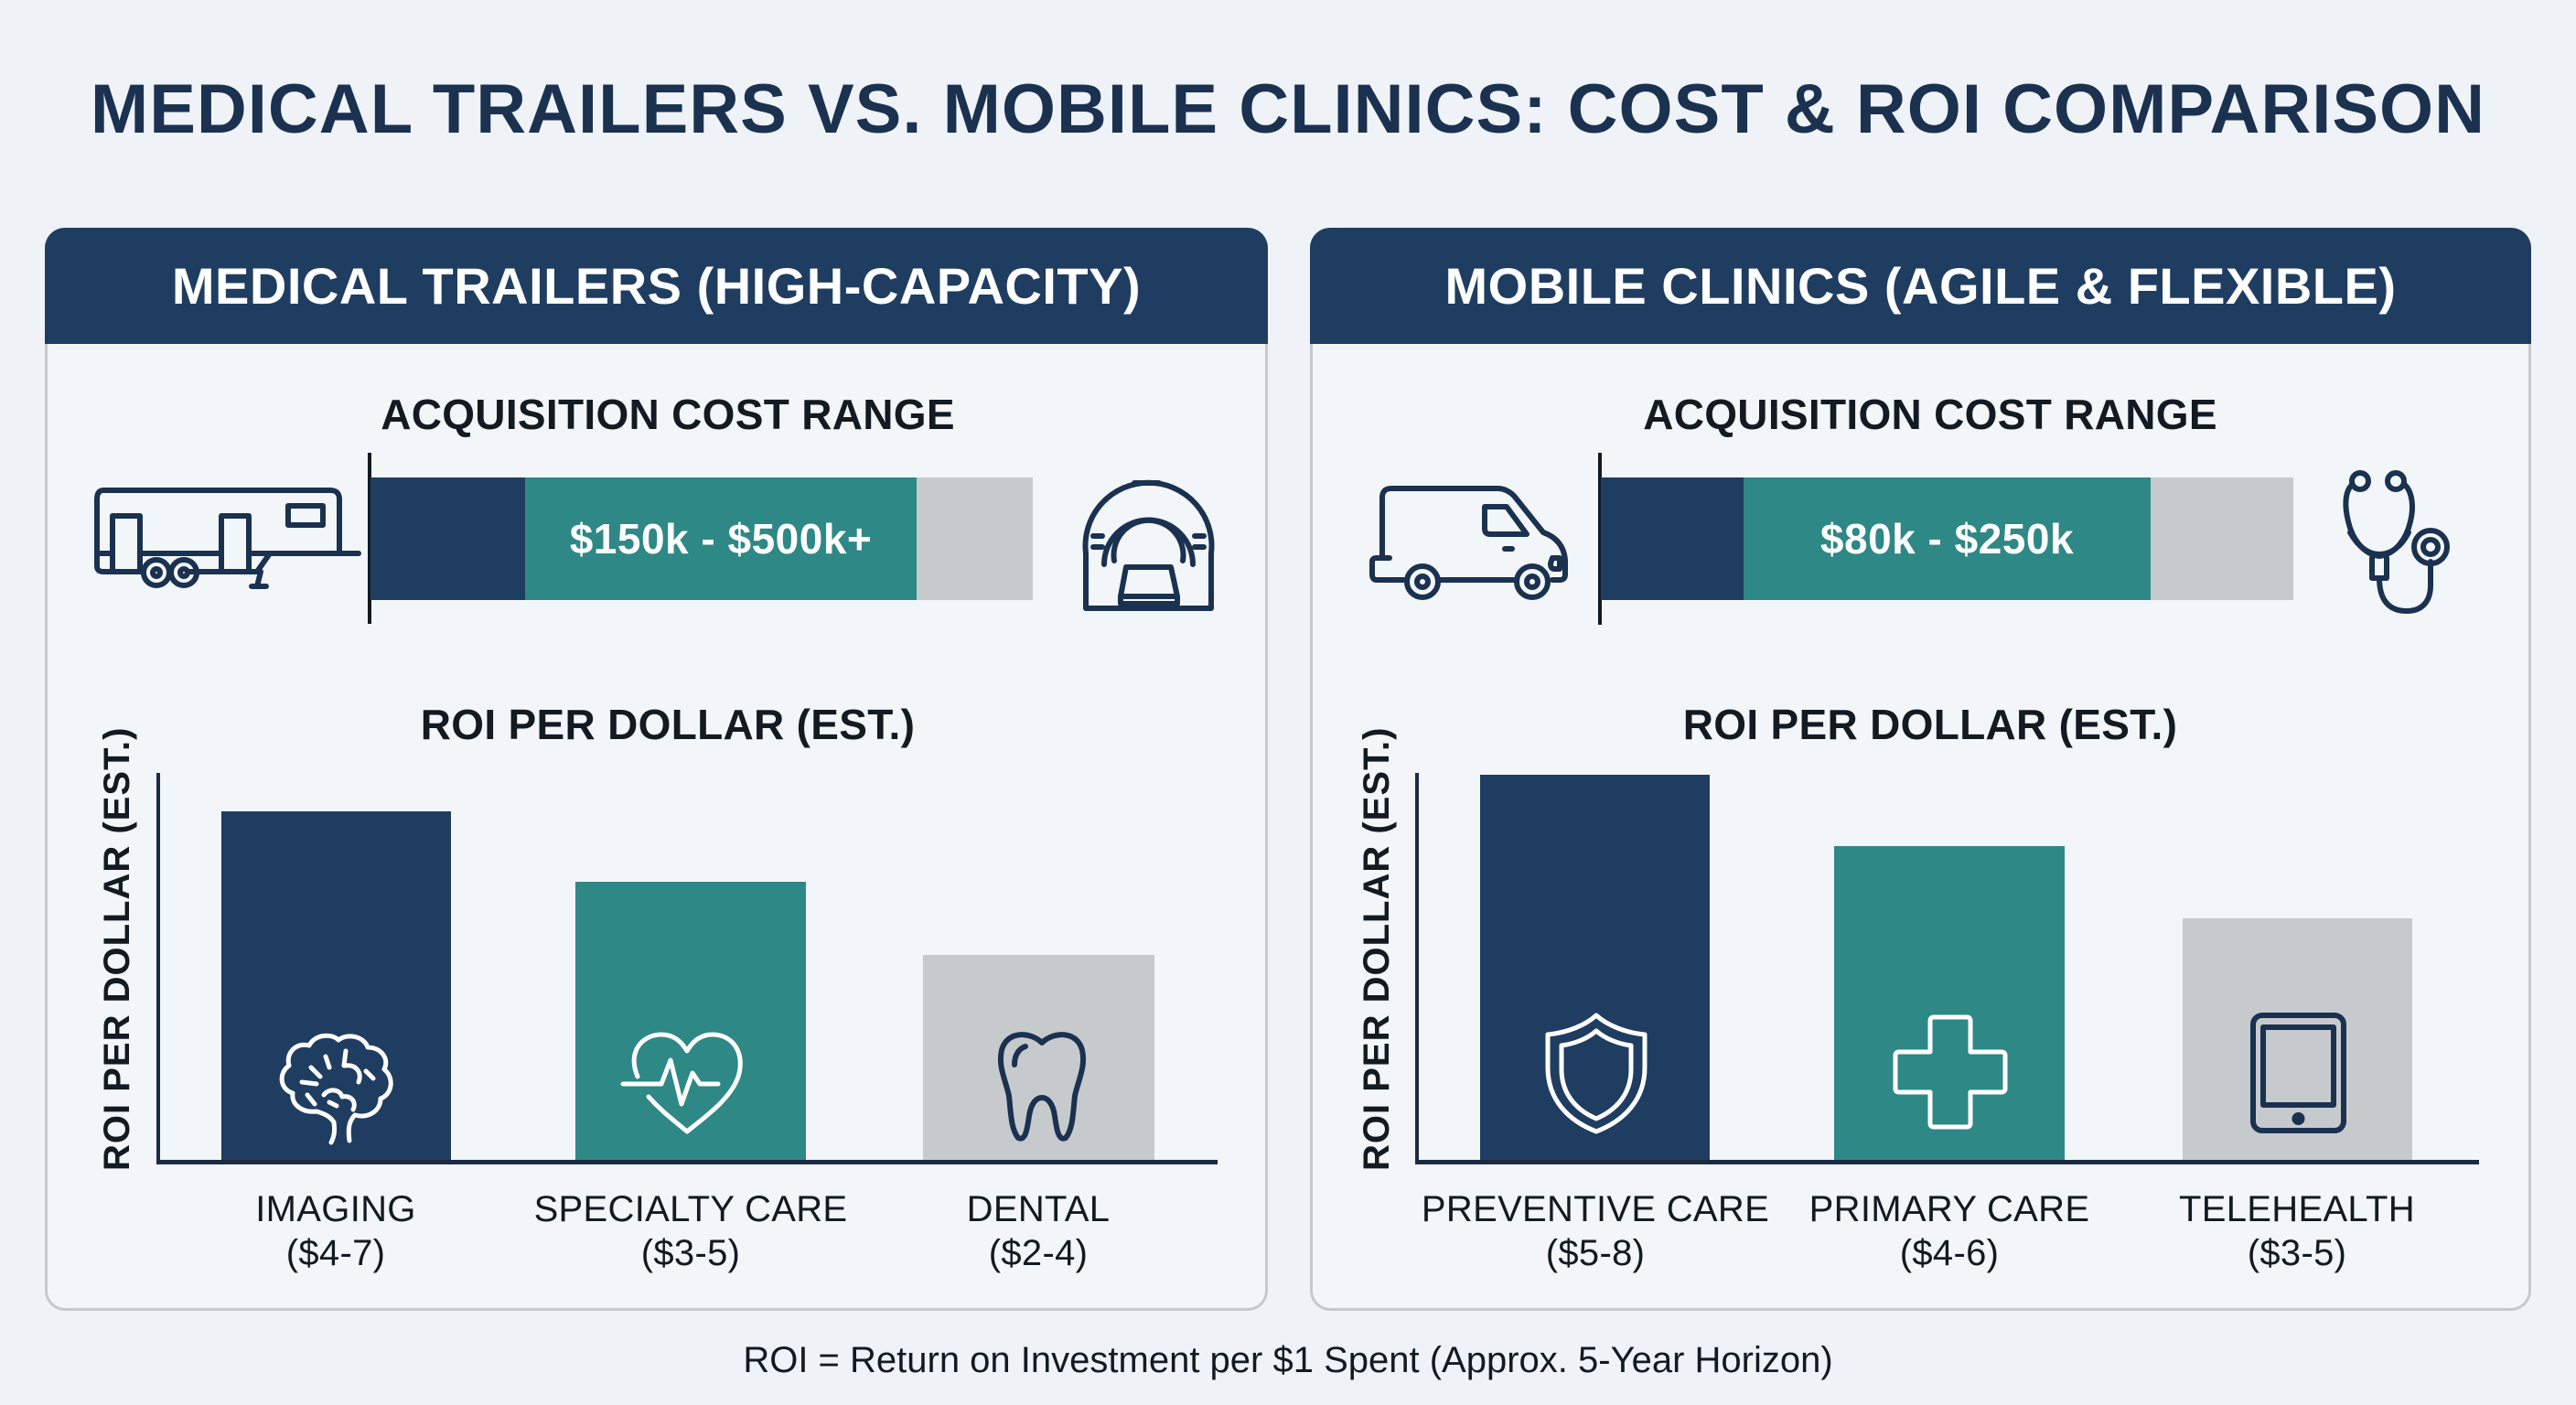 Image resolution: width=2576 pixels, height=1405 pixels. Describe the element at coordinates (1596, 1075) in the screenshot. I see `shield-icon` at that location.